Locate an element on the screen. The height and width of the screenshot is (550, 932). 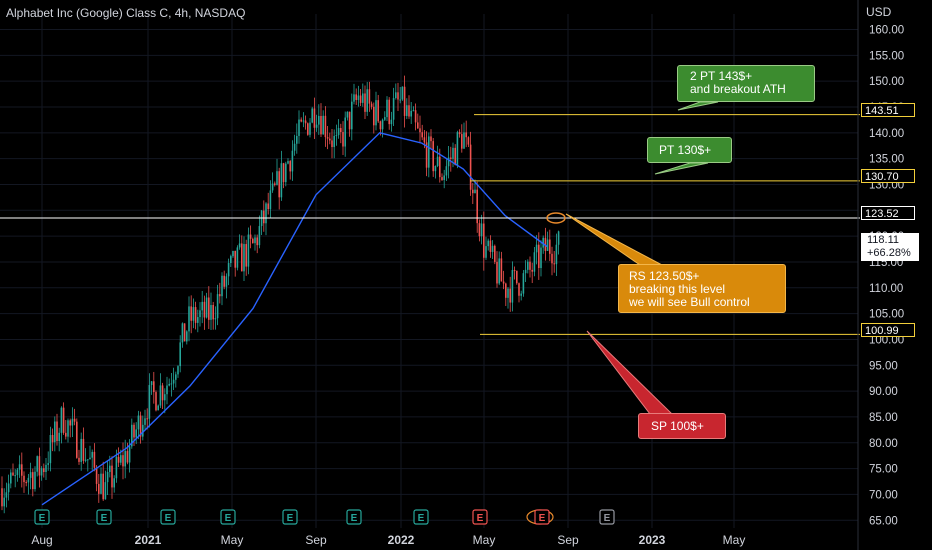
x-tick-label: May is located at coordinates (484, 540).